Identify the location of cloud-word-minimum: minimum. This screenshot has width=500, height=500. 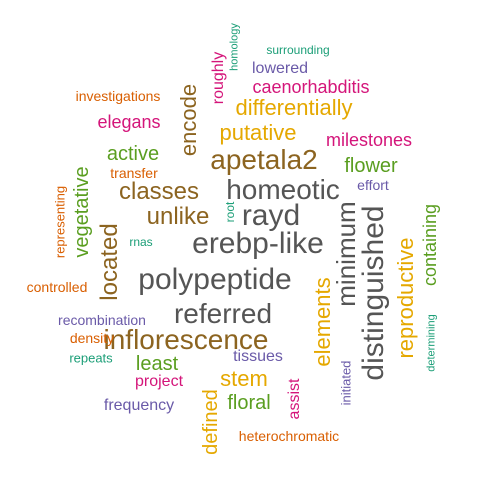
(346, 254).